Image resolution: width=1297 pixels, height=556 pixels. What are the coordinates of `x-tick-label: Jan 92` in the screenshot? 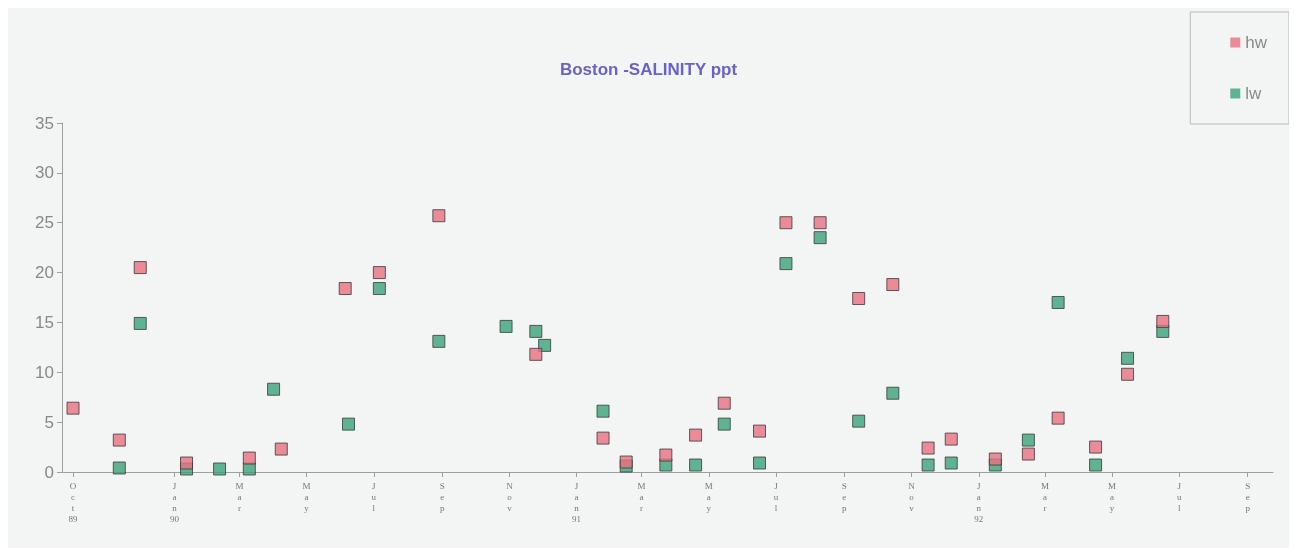 It's located at (979, 502).